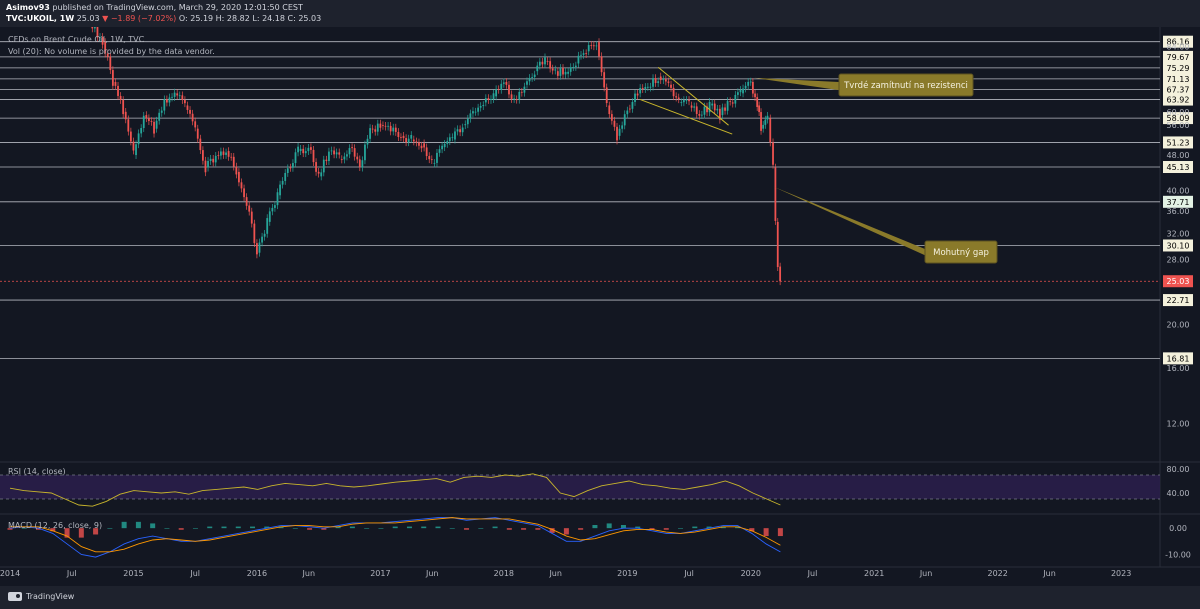 Image resolution: width=1200 pixels, height=609 pixels. I want to click on level-label: 58.09, so click(1178, 118).